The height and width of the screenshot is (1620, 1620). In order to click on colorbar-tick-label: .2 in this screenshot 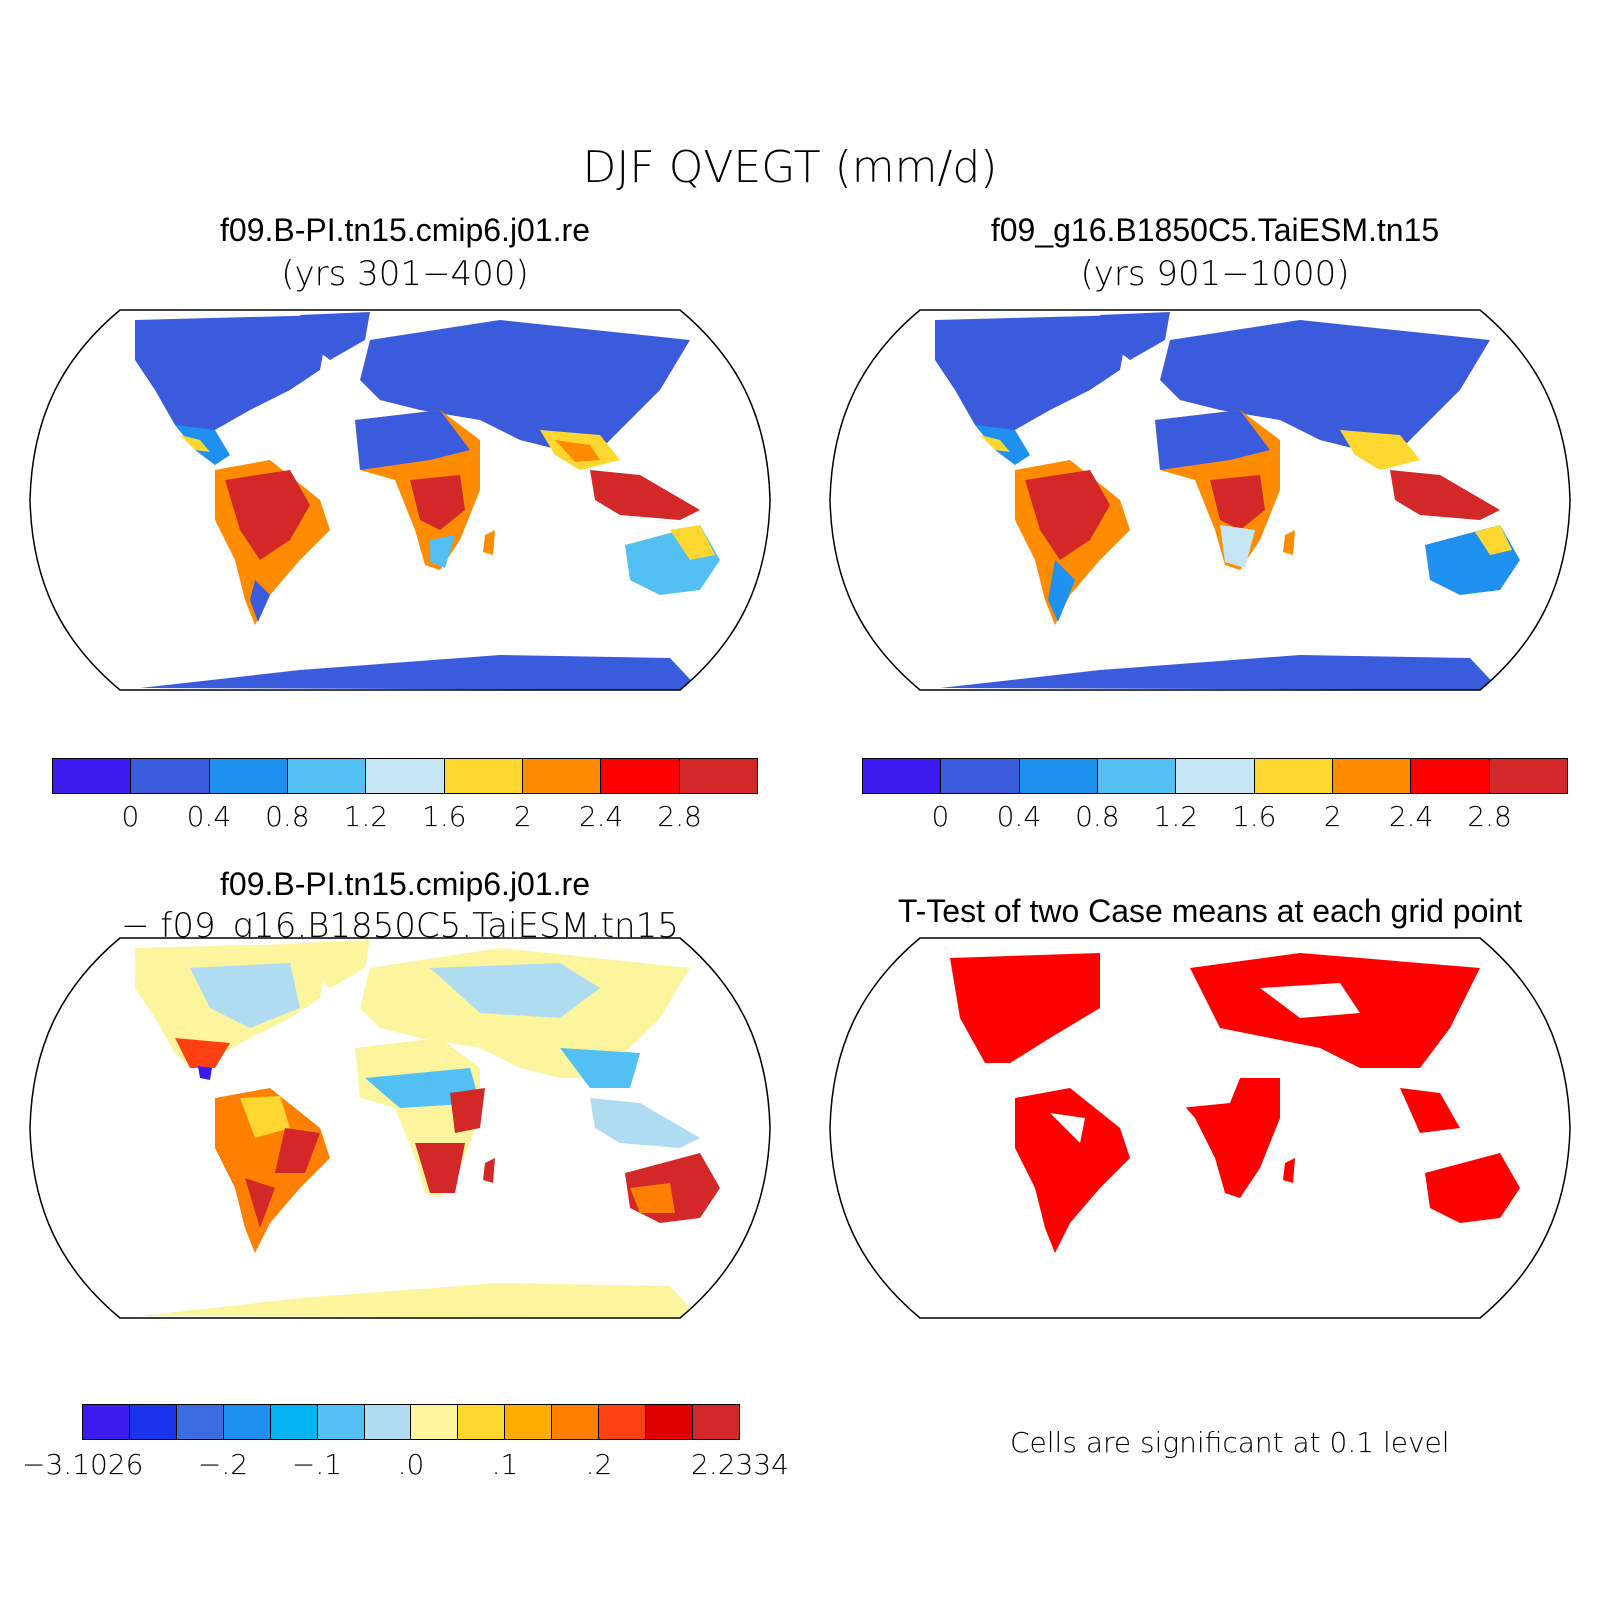, I will do `click(599, 1464)`.